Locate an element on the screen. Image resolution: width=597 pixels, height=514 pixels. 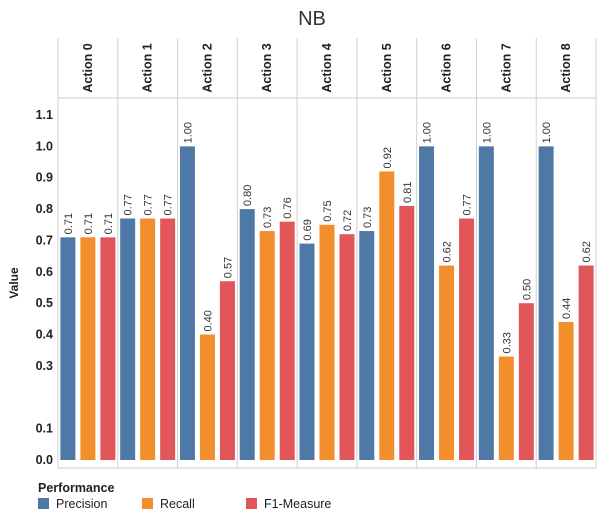
legend-title: Performance is located at coordinates (76, 488).